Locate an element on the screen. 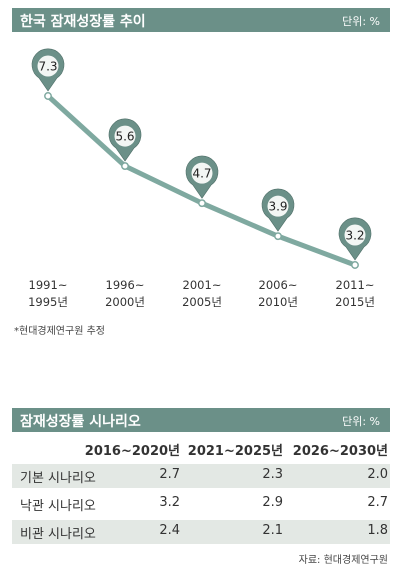 The height and width of the screenshot is (576, 402). x-tick-label: 2015년 is located at coordinates (355, 302).